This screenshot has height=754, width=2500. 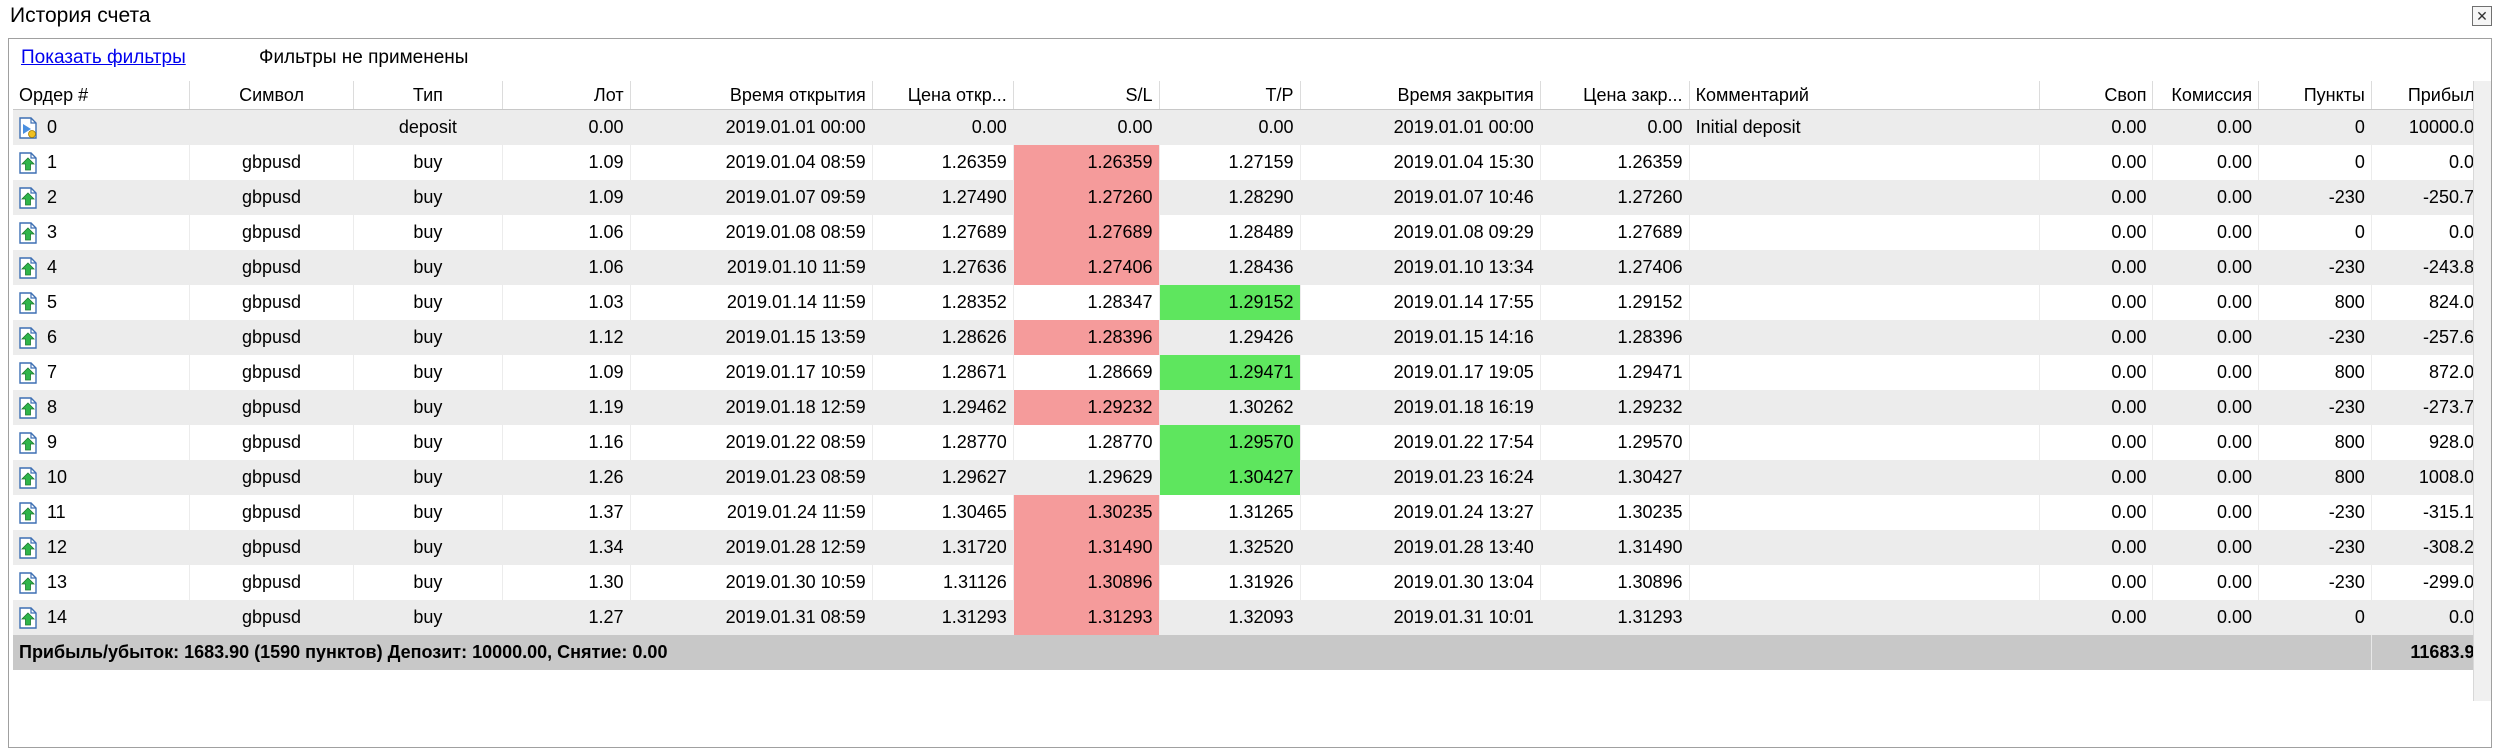 I want to click on cell-lot: 1.16, so click(x=566, y=442).